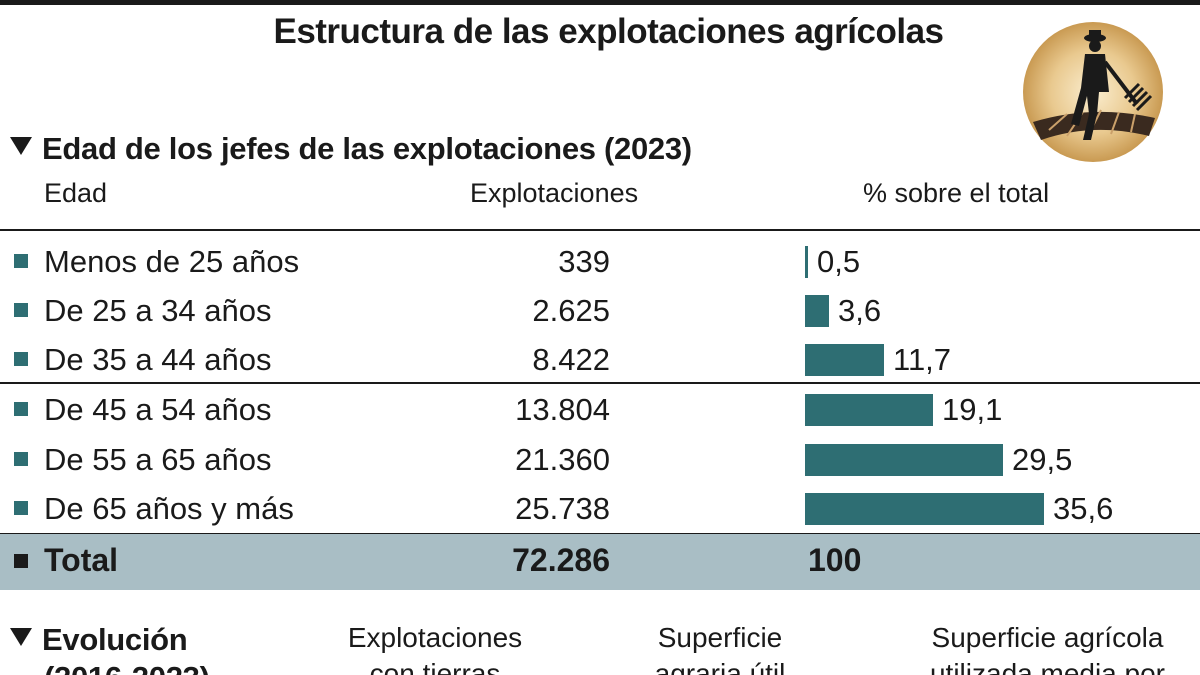 This screenshot has width=1200, height=675. What do you see at coordinates (1047, 637) in the screenshot?
I see `evolution-col3-line1: Superficie agrícola` at bounding box center [1047, 637].